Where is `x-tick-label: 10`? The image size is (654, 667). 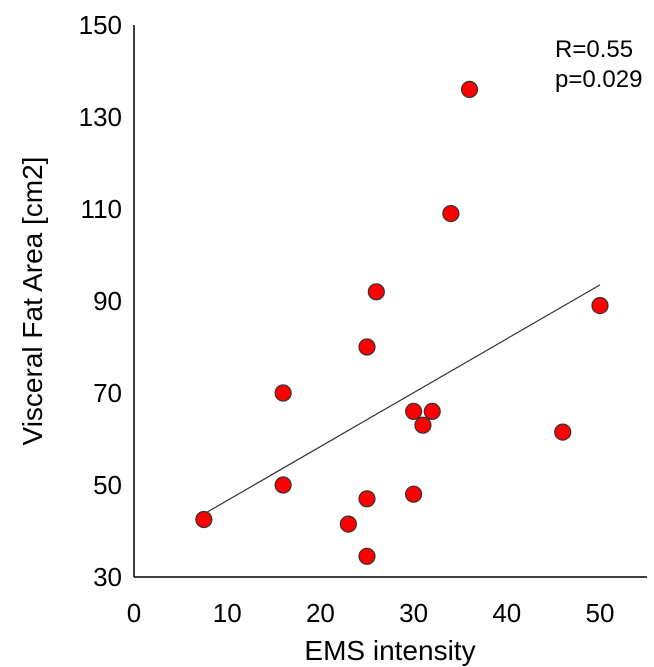 x-tick-label: 10 is located at coordinates (227, 613).